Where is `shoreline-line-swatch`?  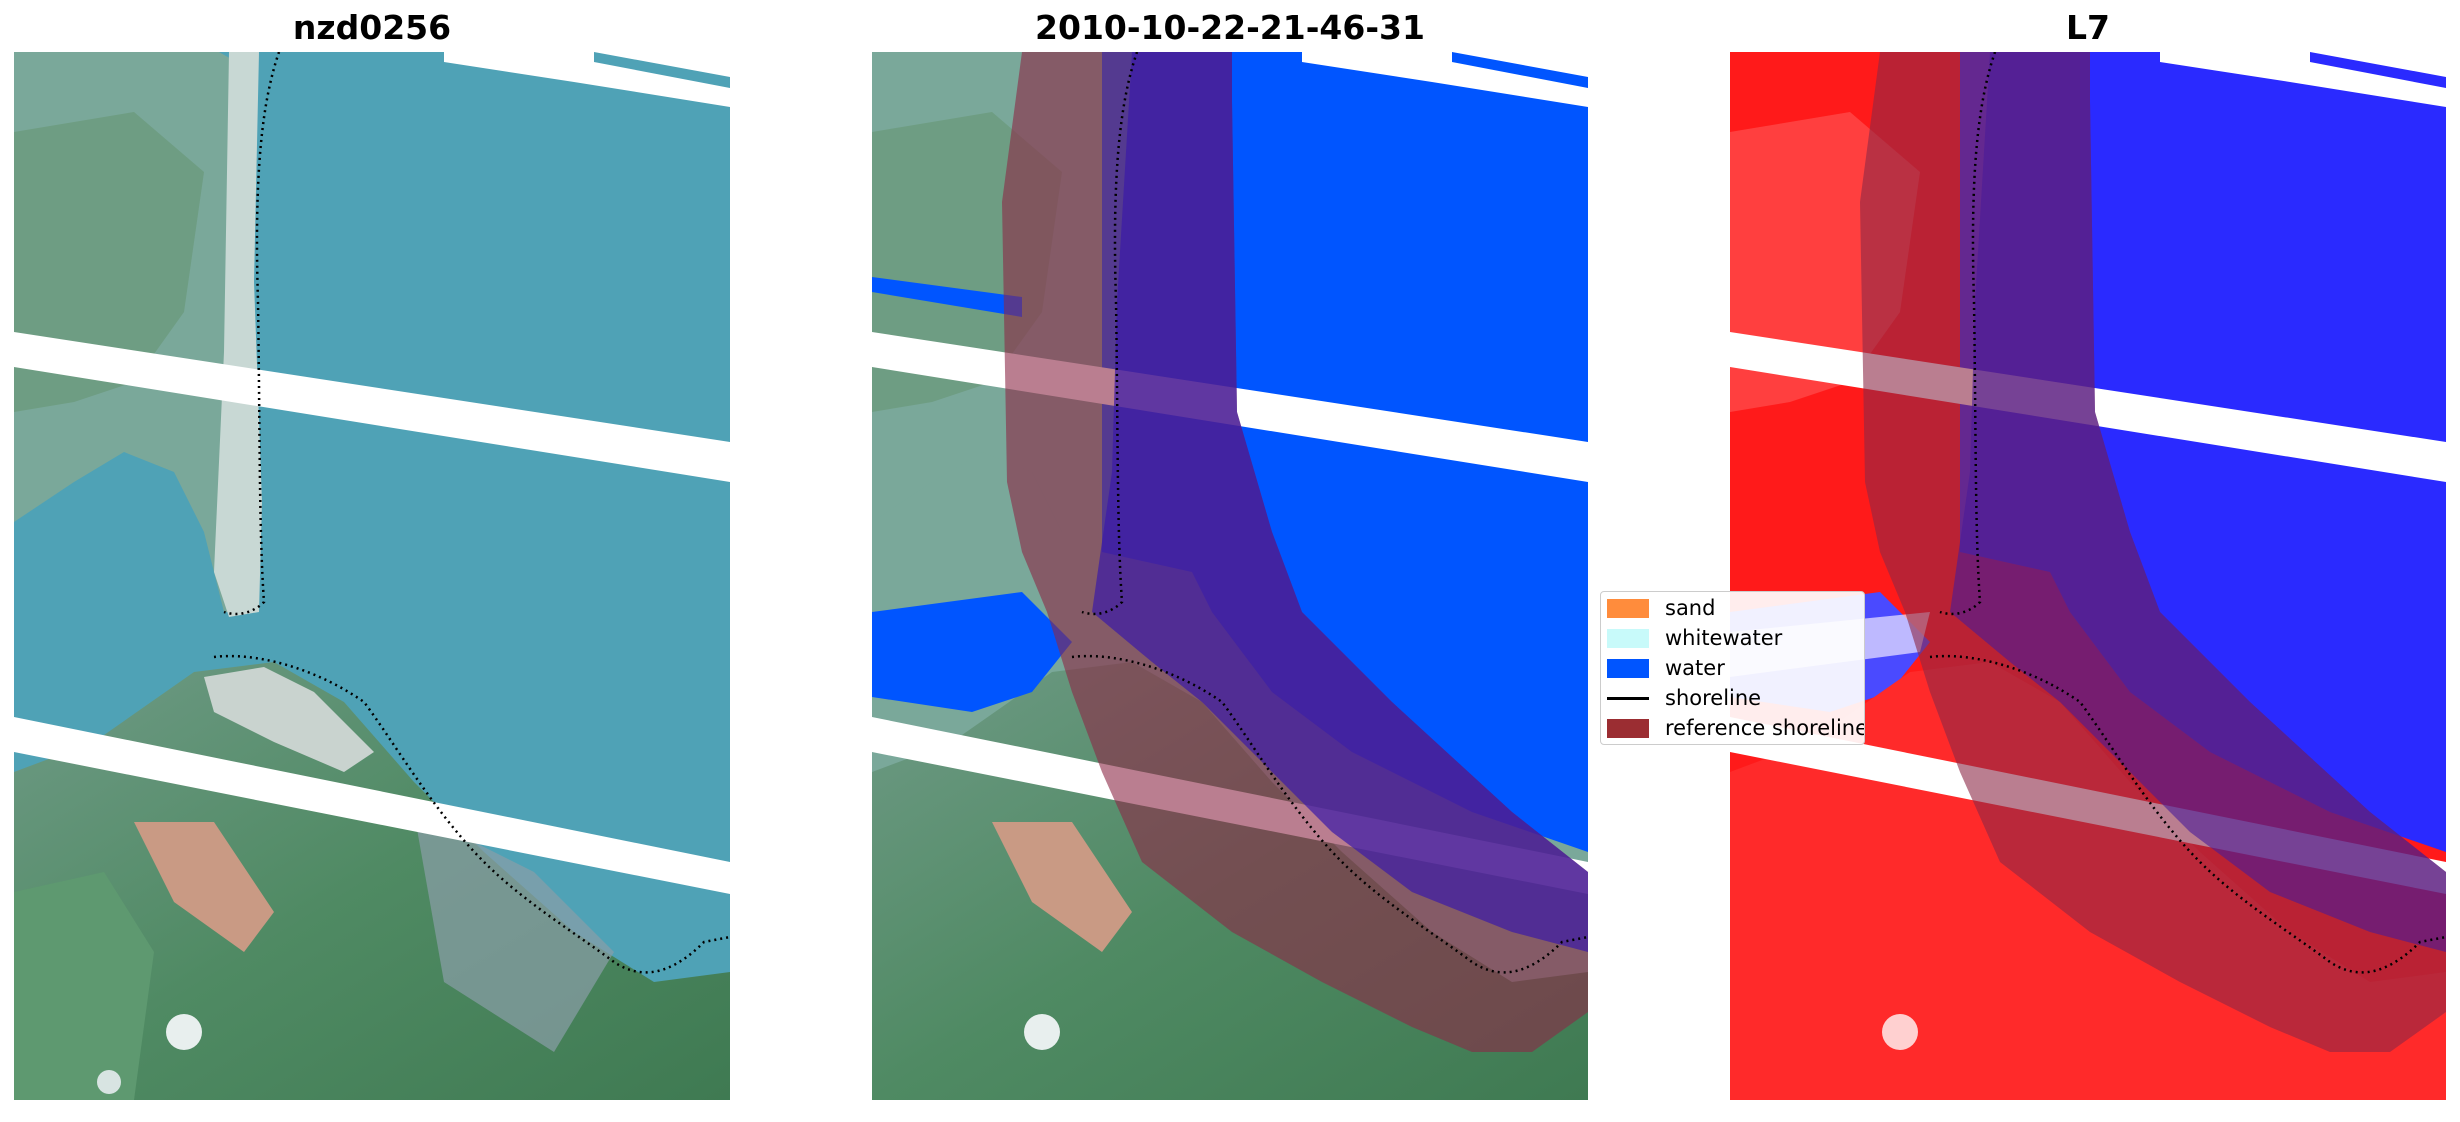 shoreline-line-swatch is located at coordinates (1628, 698).